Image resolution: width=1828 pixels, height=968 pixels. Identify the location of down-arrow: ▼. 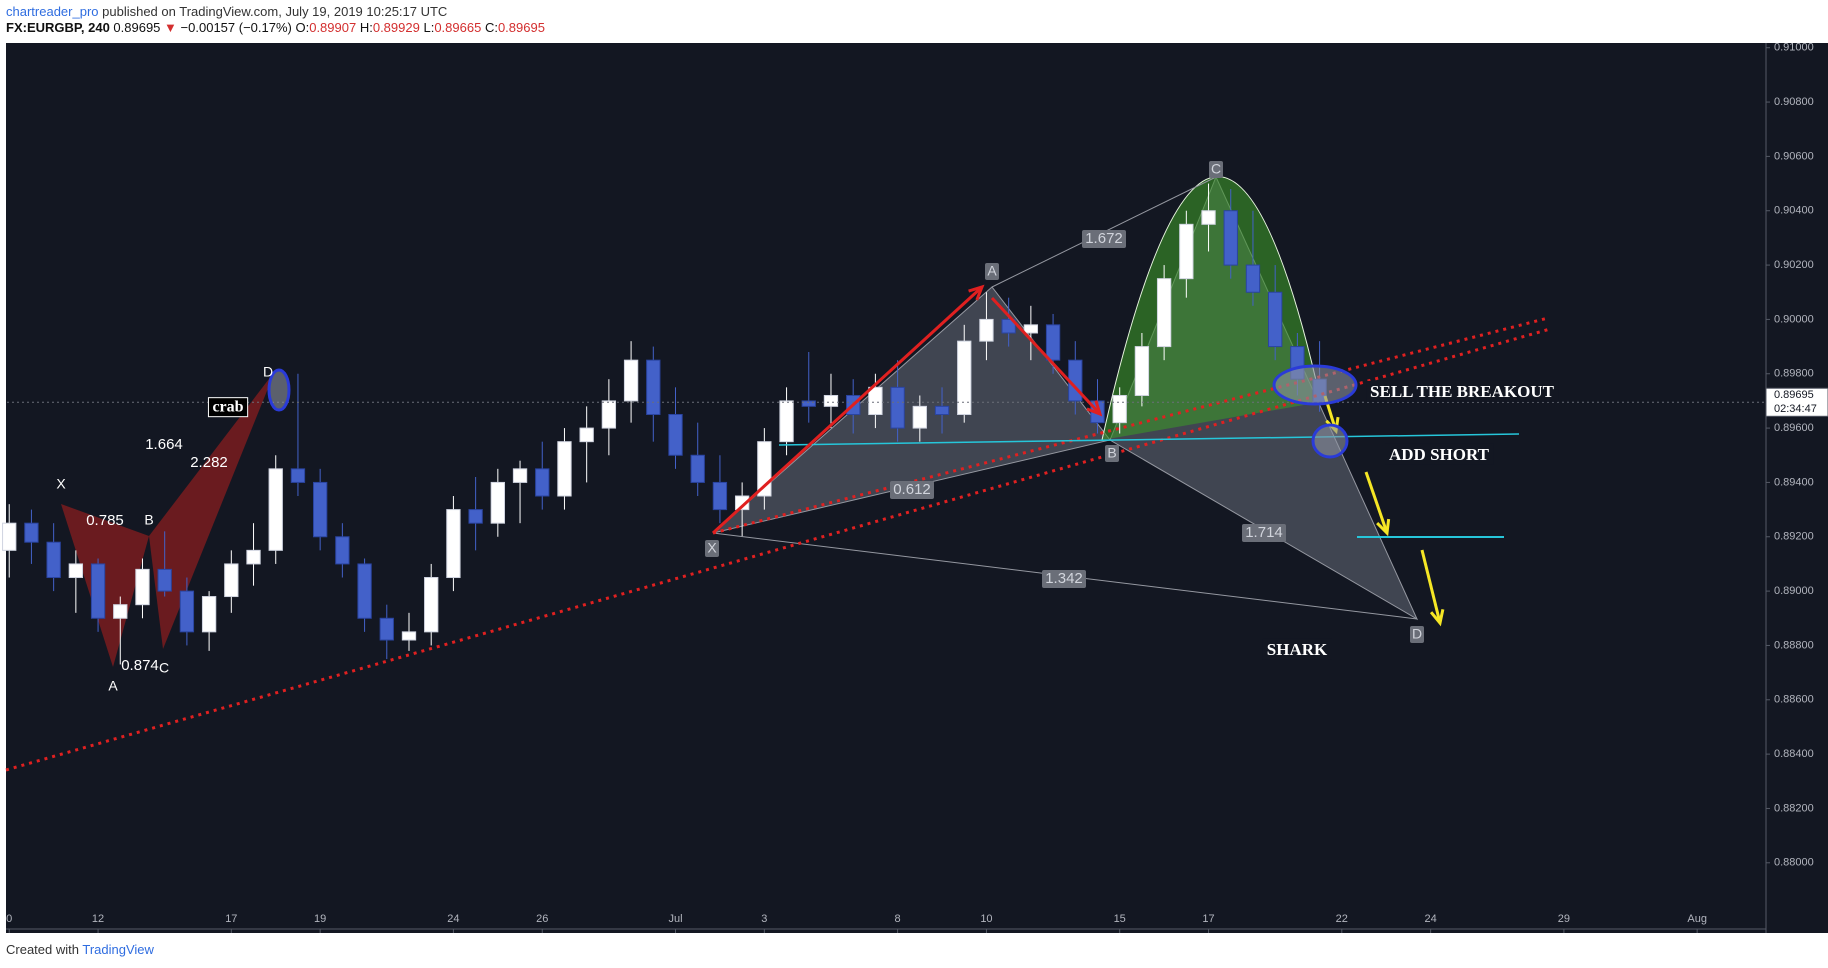
(170, 27).